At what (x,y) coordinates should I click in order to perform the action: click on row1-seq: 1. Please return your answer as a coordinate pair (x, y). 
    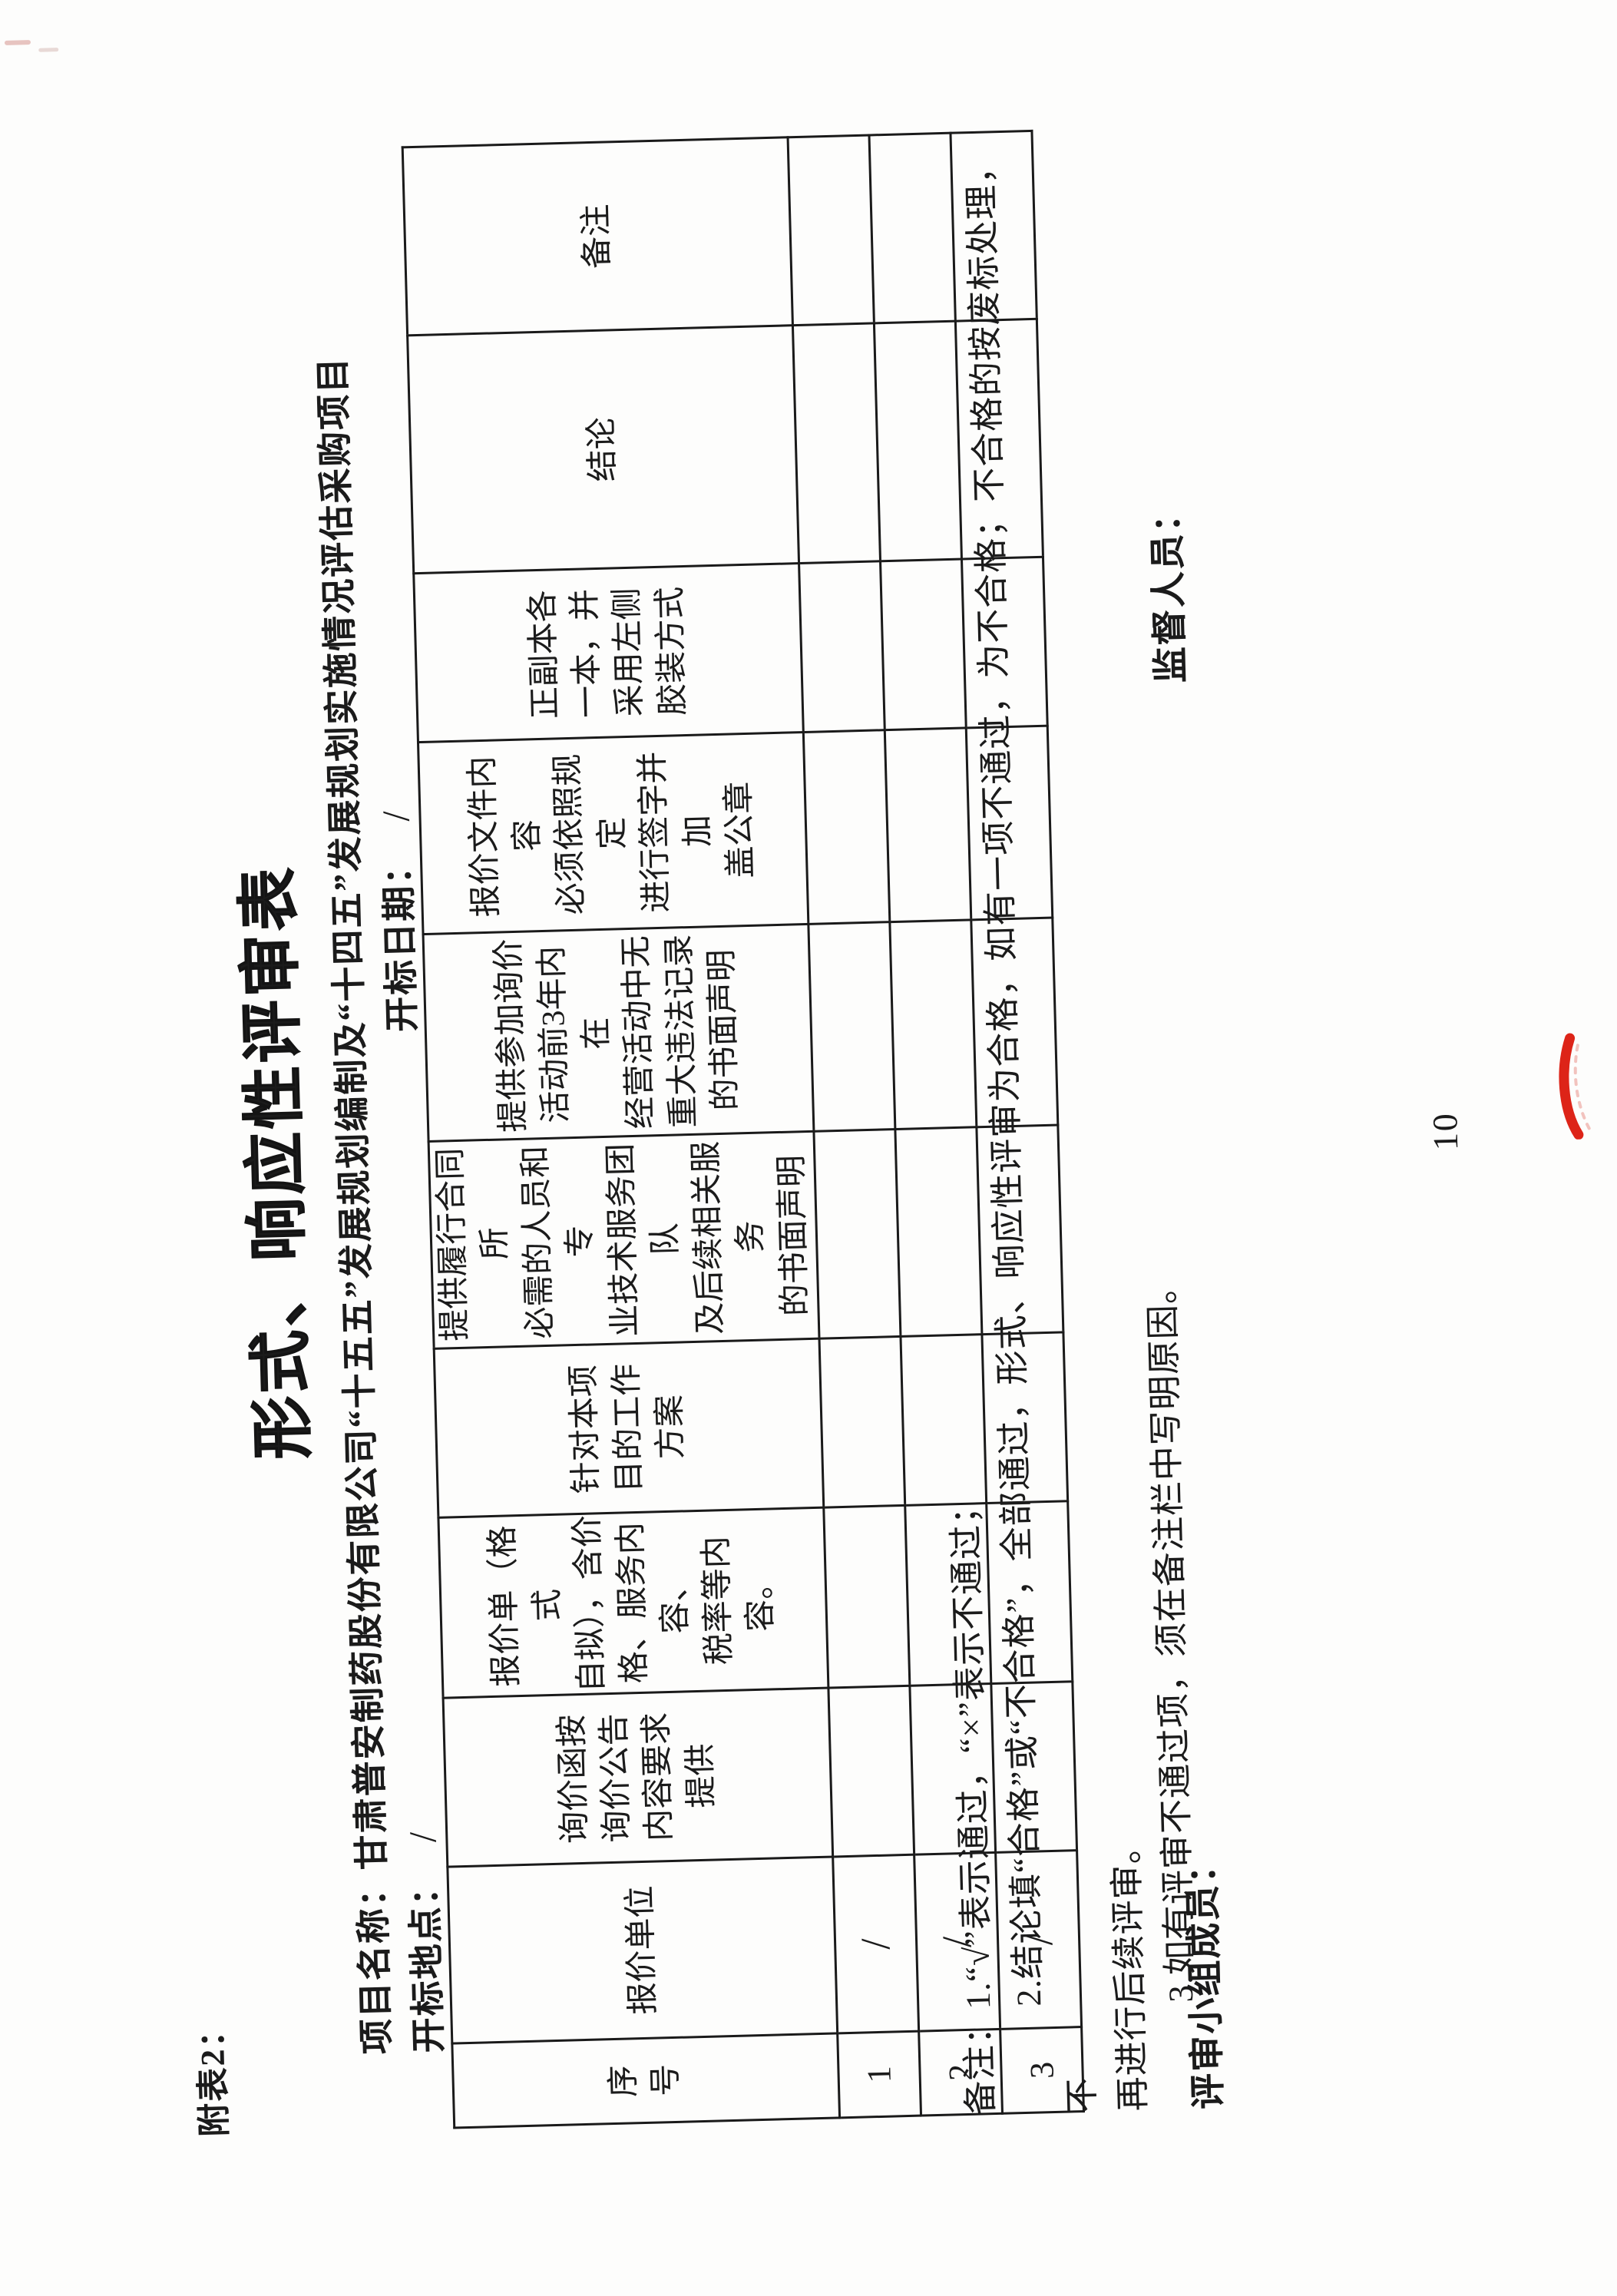
    Looking at the image, I should click on (879, 2074).